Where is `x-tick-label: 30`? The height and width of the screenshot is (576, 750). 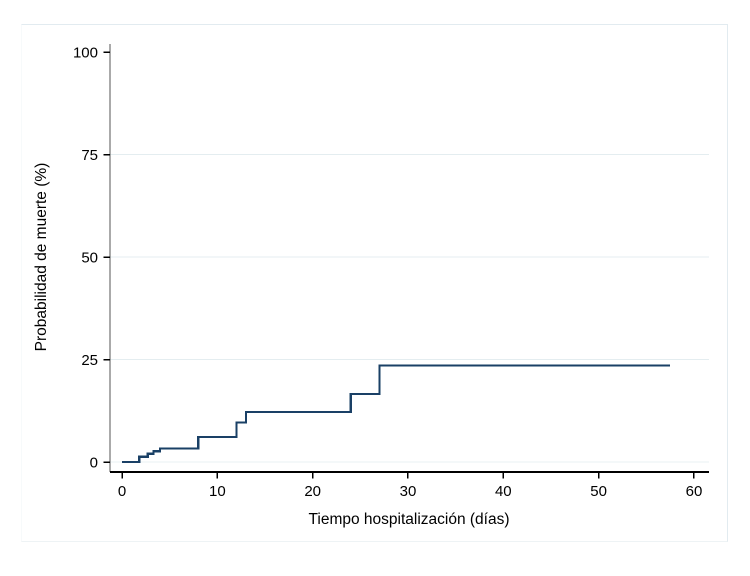 x-tick-label: 30 is located at coordinates (408, 491).